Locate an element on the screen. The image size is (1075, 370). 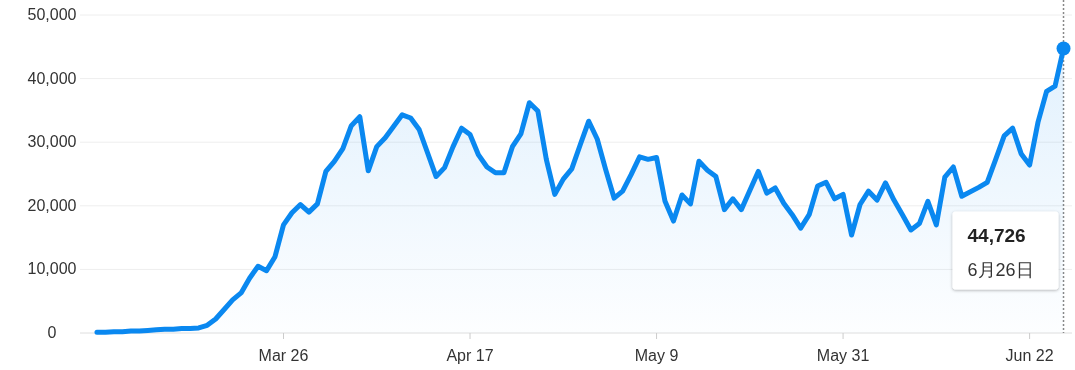
x-tick-label: Apr 17 is located at coordinates (470, 355).